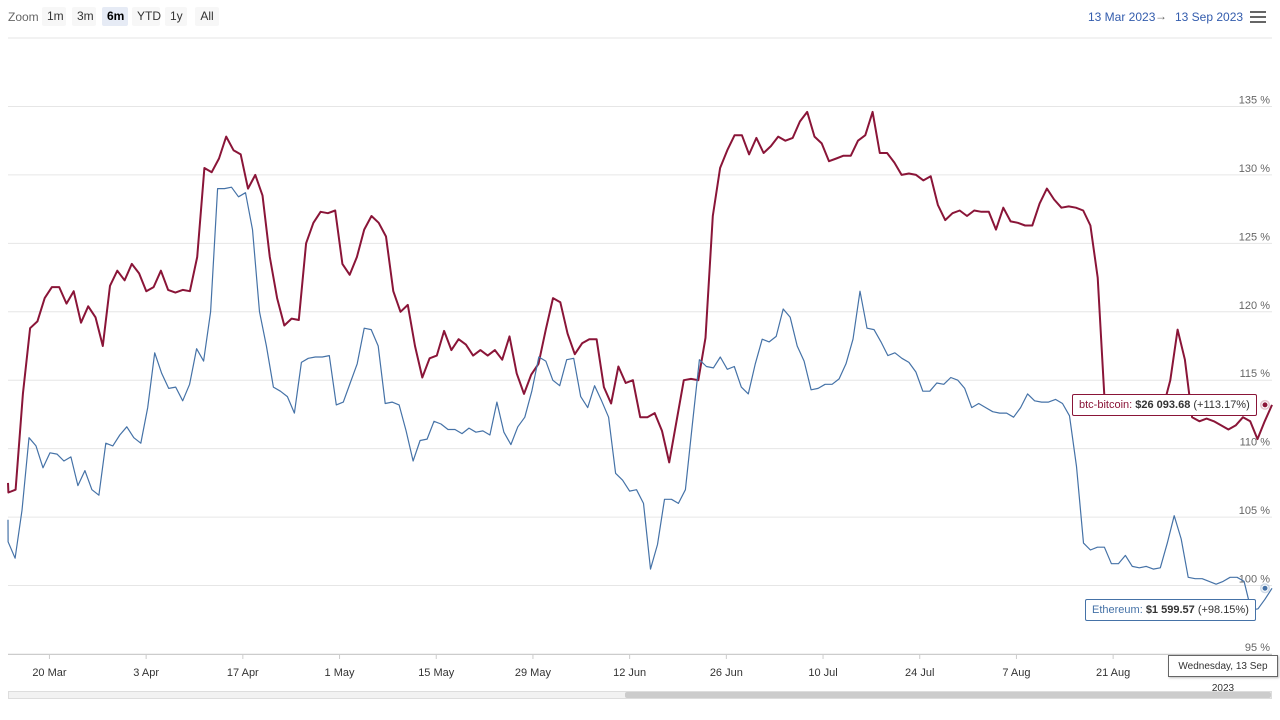 The height and width of the screenshot is (720, 1280). What do you see at coordinates (1255, 443) in the screenshot?
I see `ytick-label: 110 %` at bounding box center [1255, 443].